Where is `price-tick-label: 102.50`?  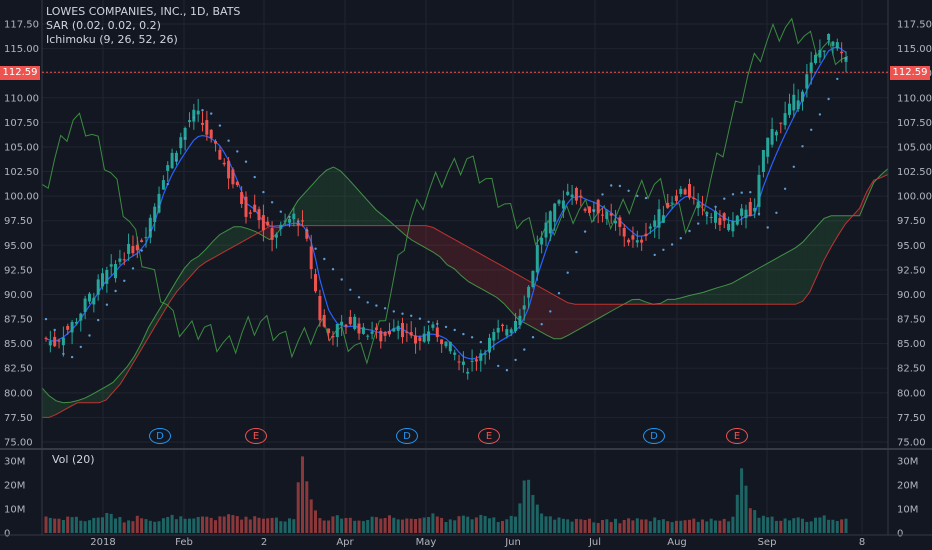
price-tick-label: 102.50 is located at coordinates (21, 172).